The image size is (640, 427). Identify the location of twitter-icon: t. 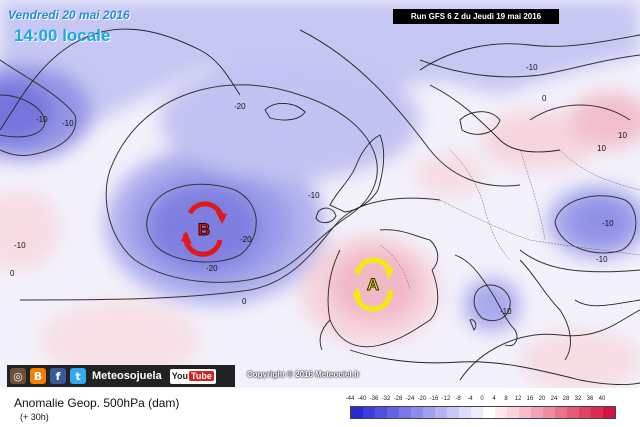
(78, 376).